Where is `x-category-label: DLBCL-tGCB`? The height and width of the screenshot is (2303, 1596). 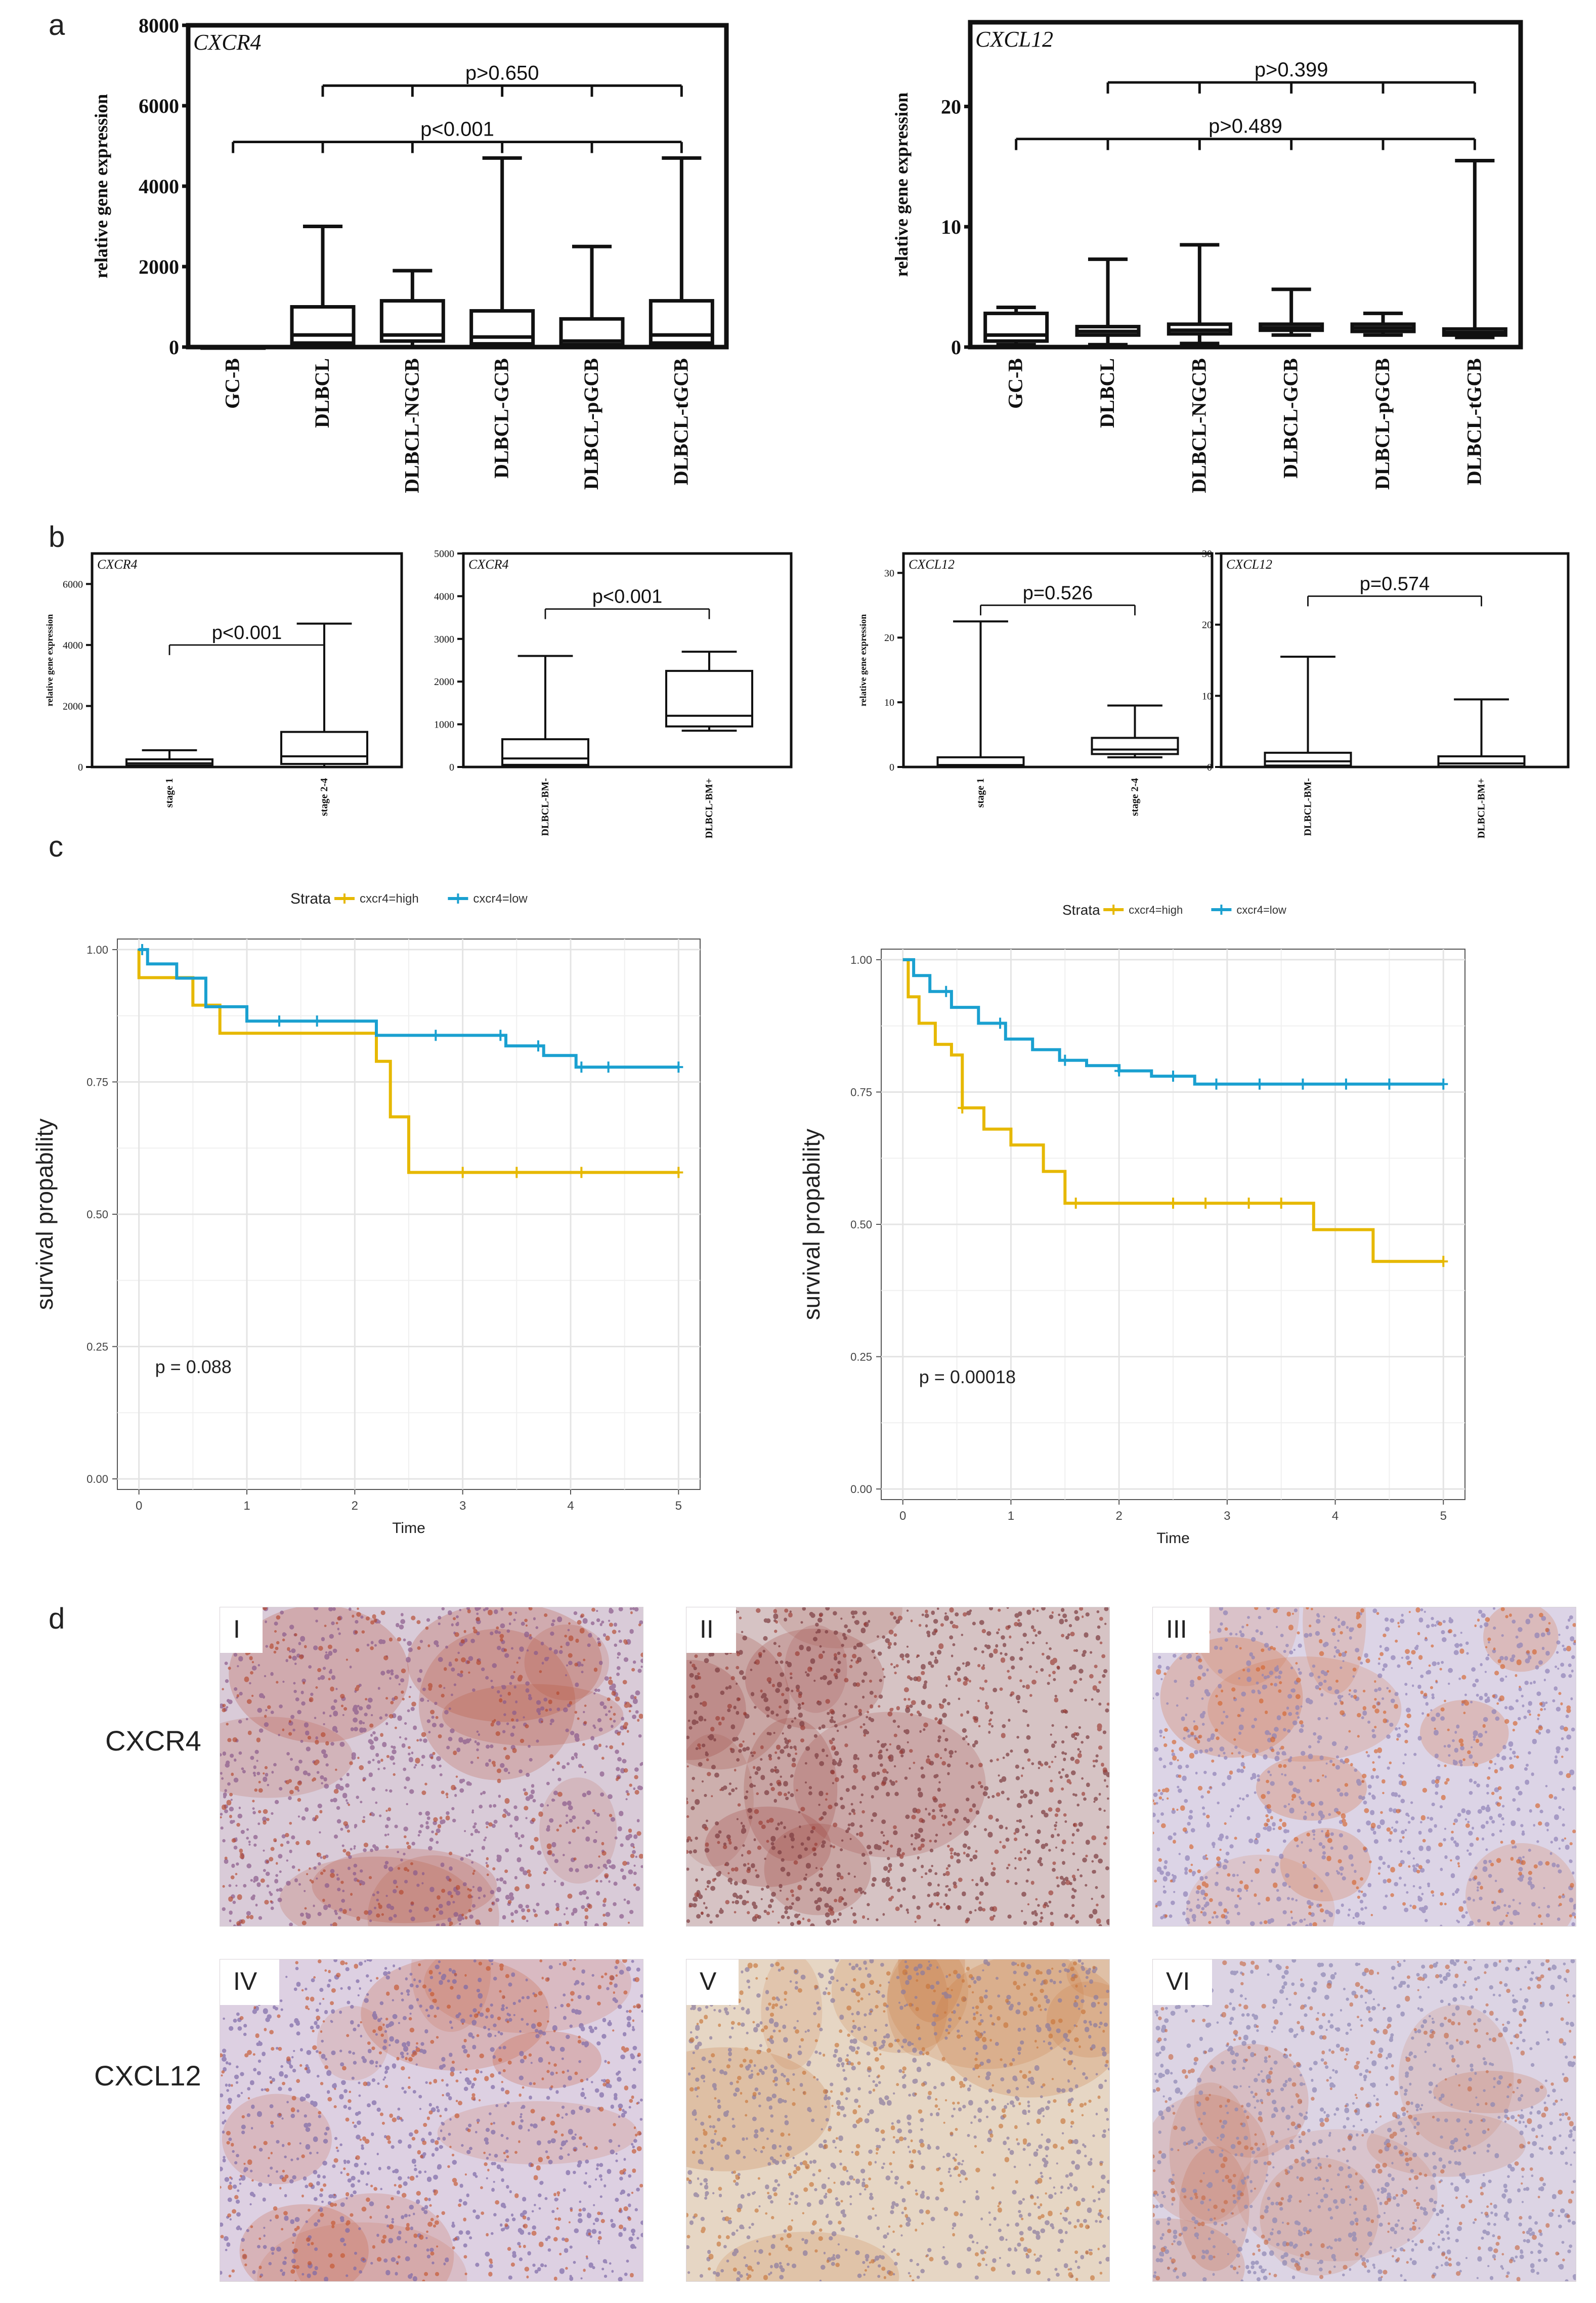
x-category-label: DLBCL-tGCB is located at coordinates (1474, 421).